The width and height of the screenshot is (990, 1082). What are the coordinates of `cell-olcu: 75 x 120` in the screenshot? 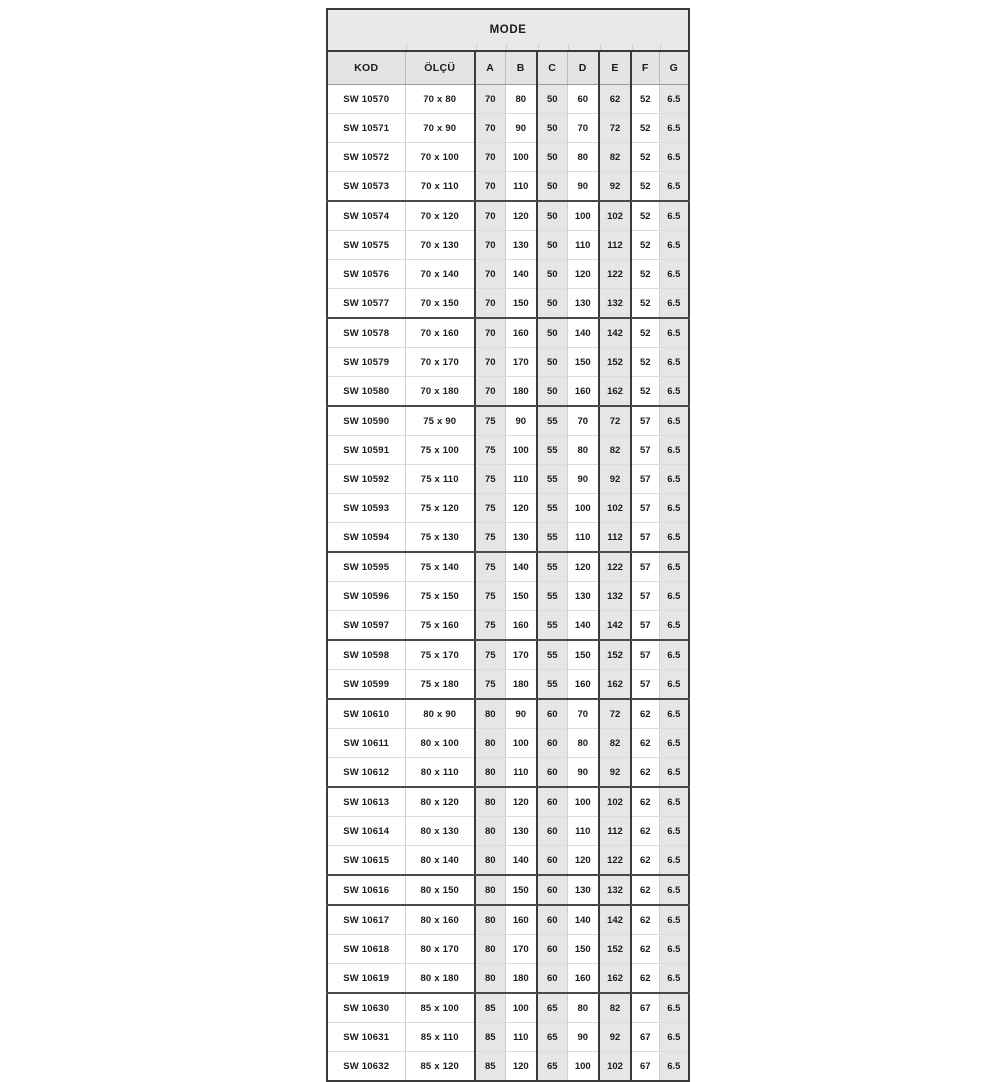 It's located at (440, 508).